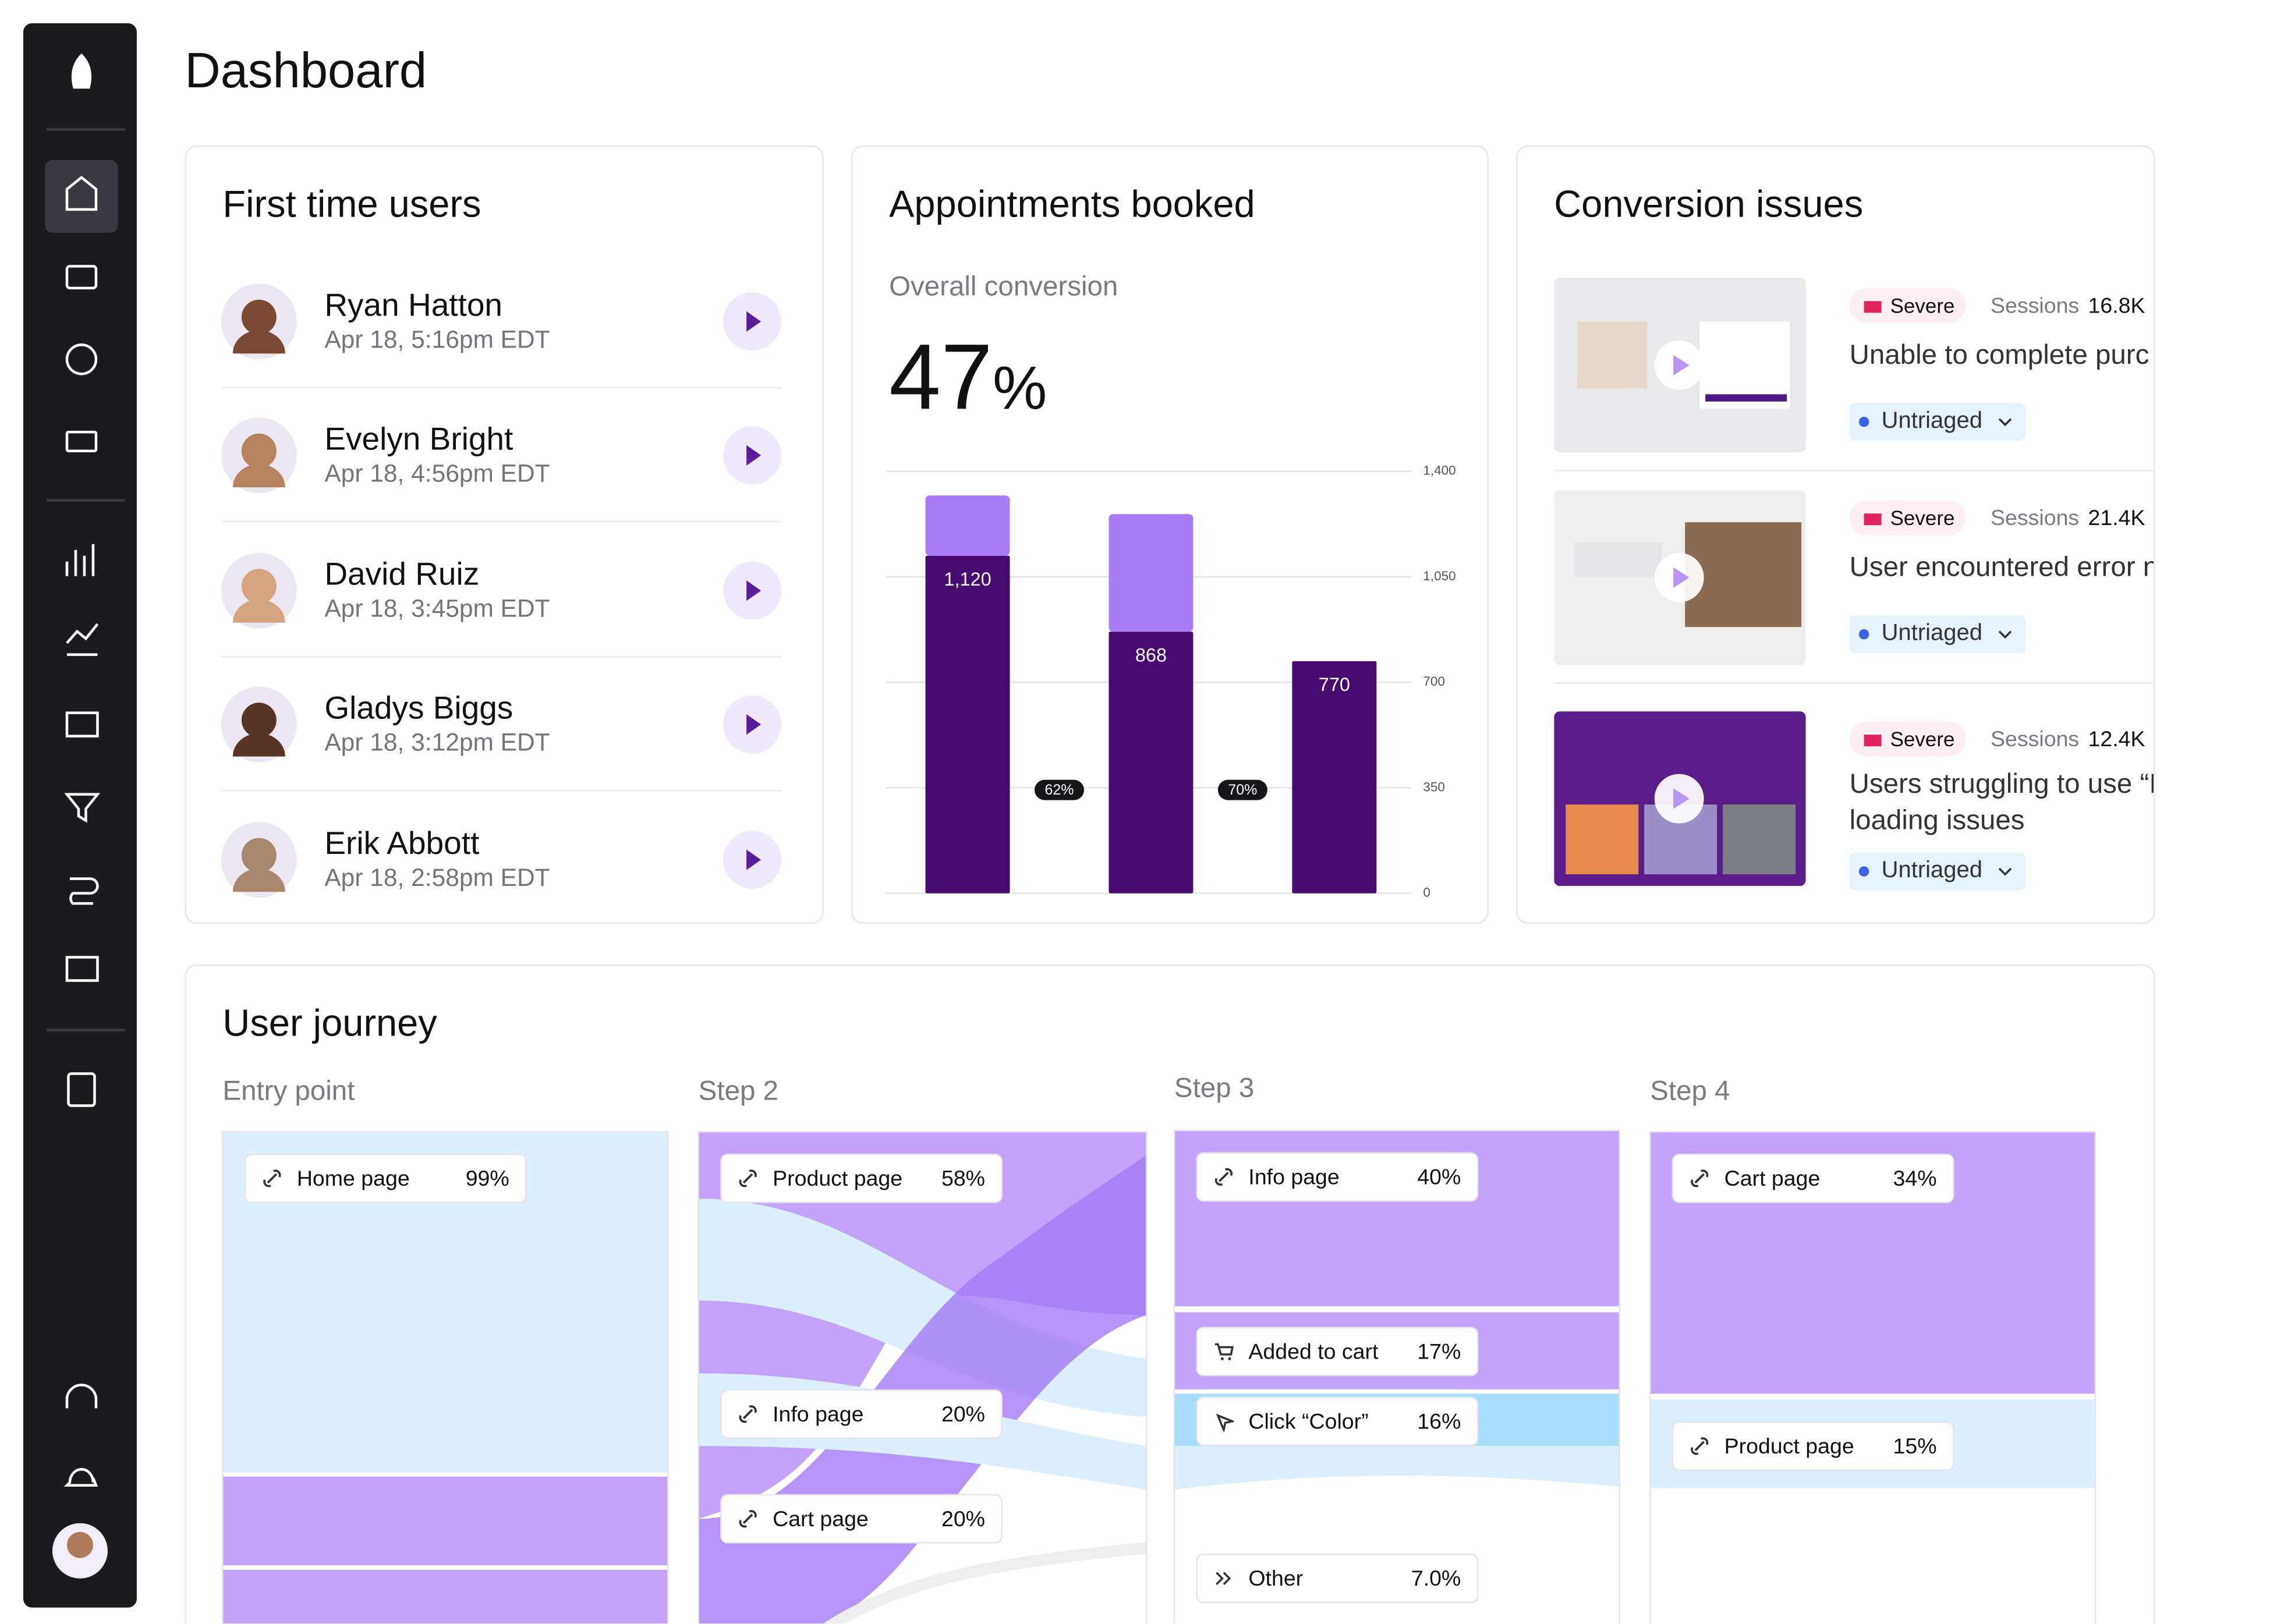 Image resolution: width=2270 pixels, height=1624 pixels. I want to click on journey-pill: Home page 99%, so click(386, 1178).